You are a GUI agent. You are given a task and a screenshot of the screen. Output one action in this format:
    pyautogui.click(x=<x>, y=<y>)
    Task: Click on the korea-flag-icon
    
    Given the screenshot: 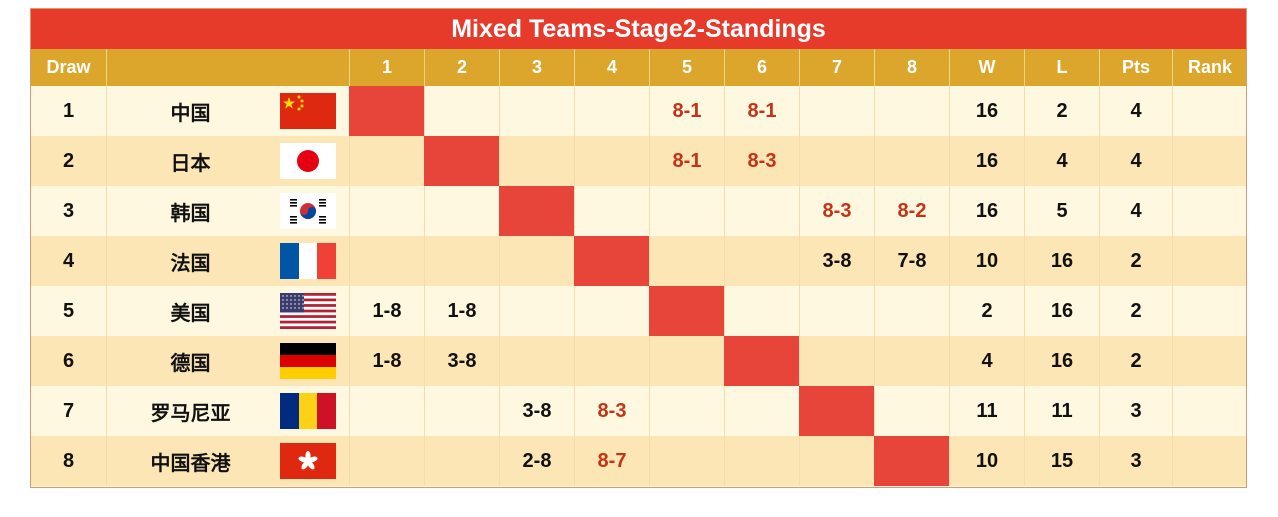 What is the action you would take?
    pyautogui.click(x=308, y=211)
    